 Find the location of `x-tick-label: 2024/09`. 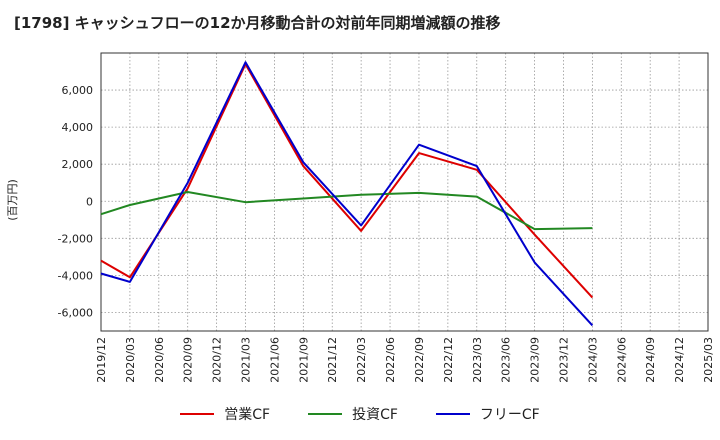

x-tick-label: 2024/09 is located at coordinates (650, 360).